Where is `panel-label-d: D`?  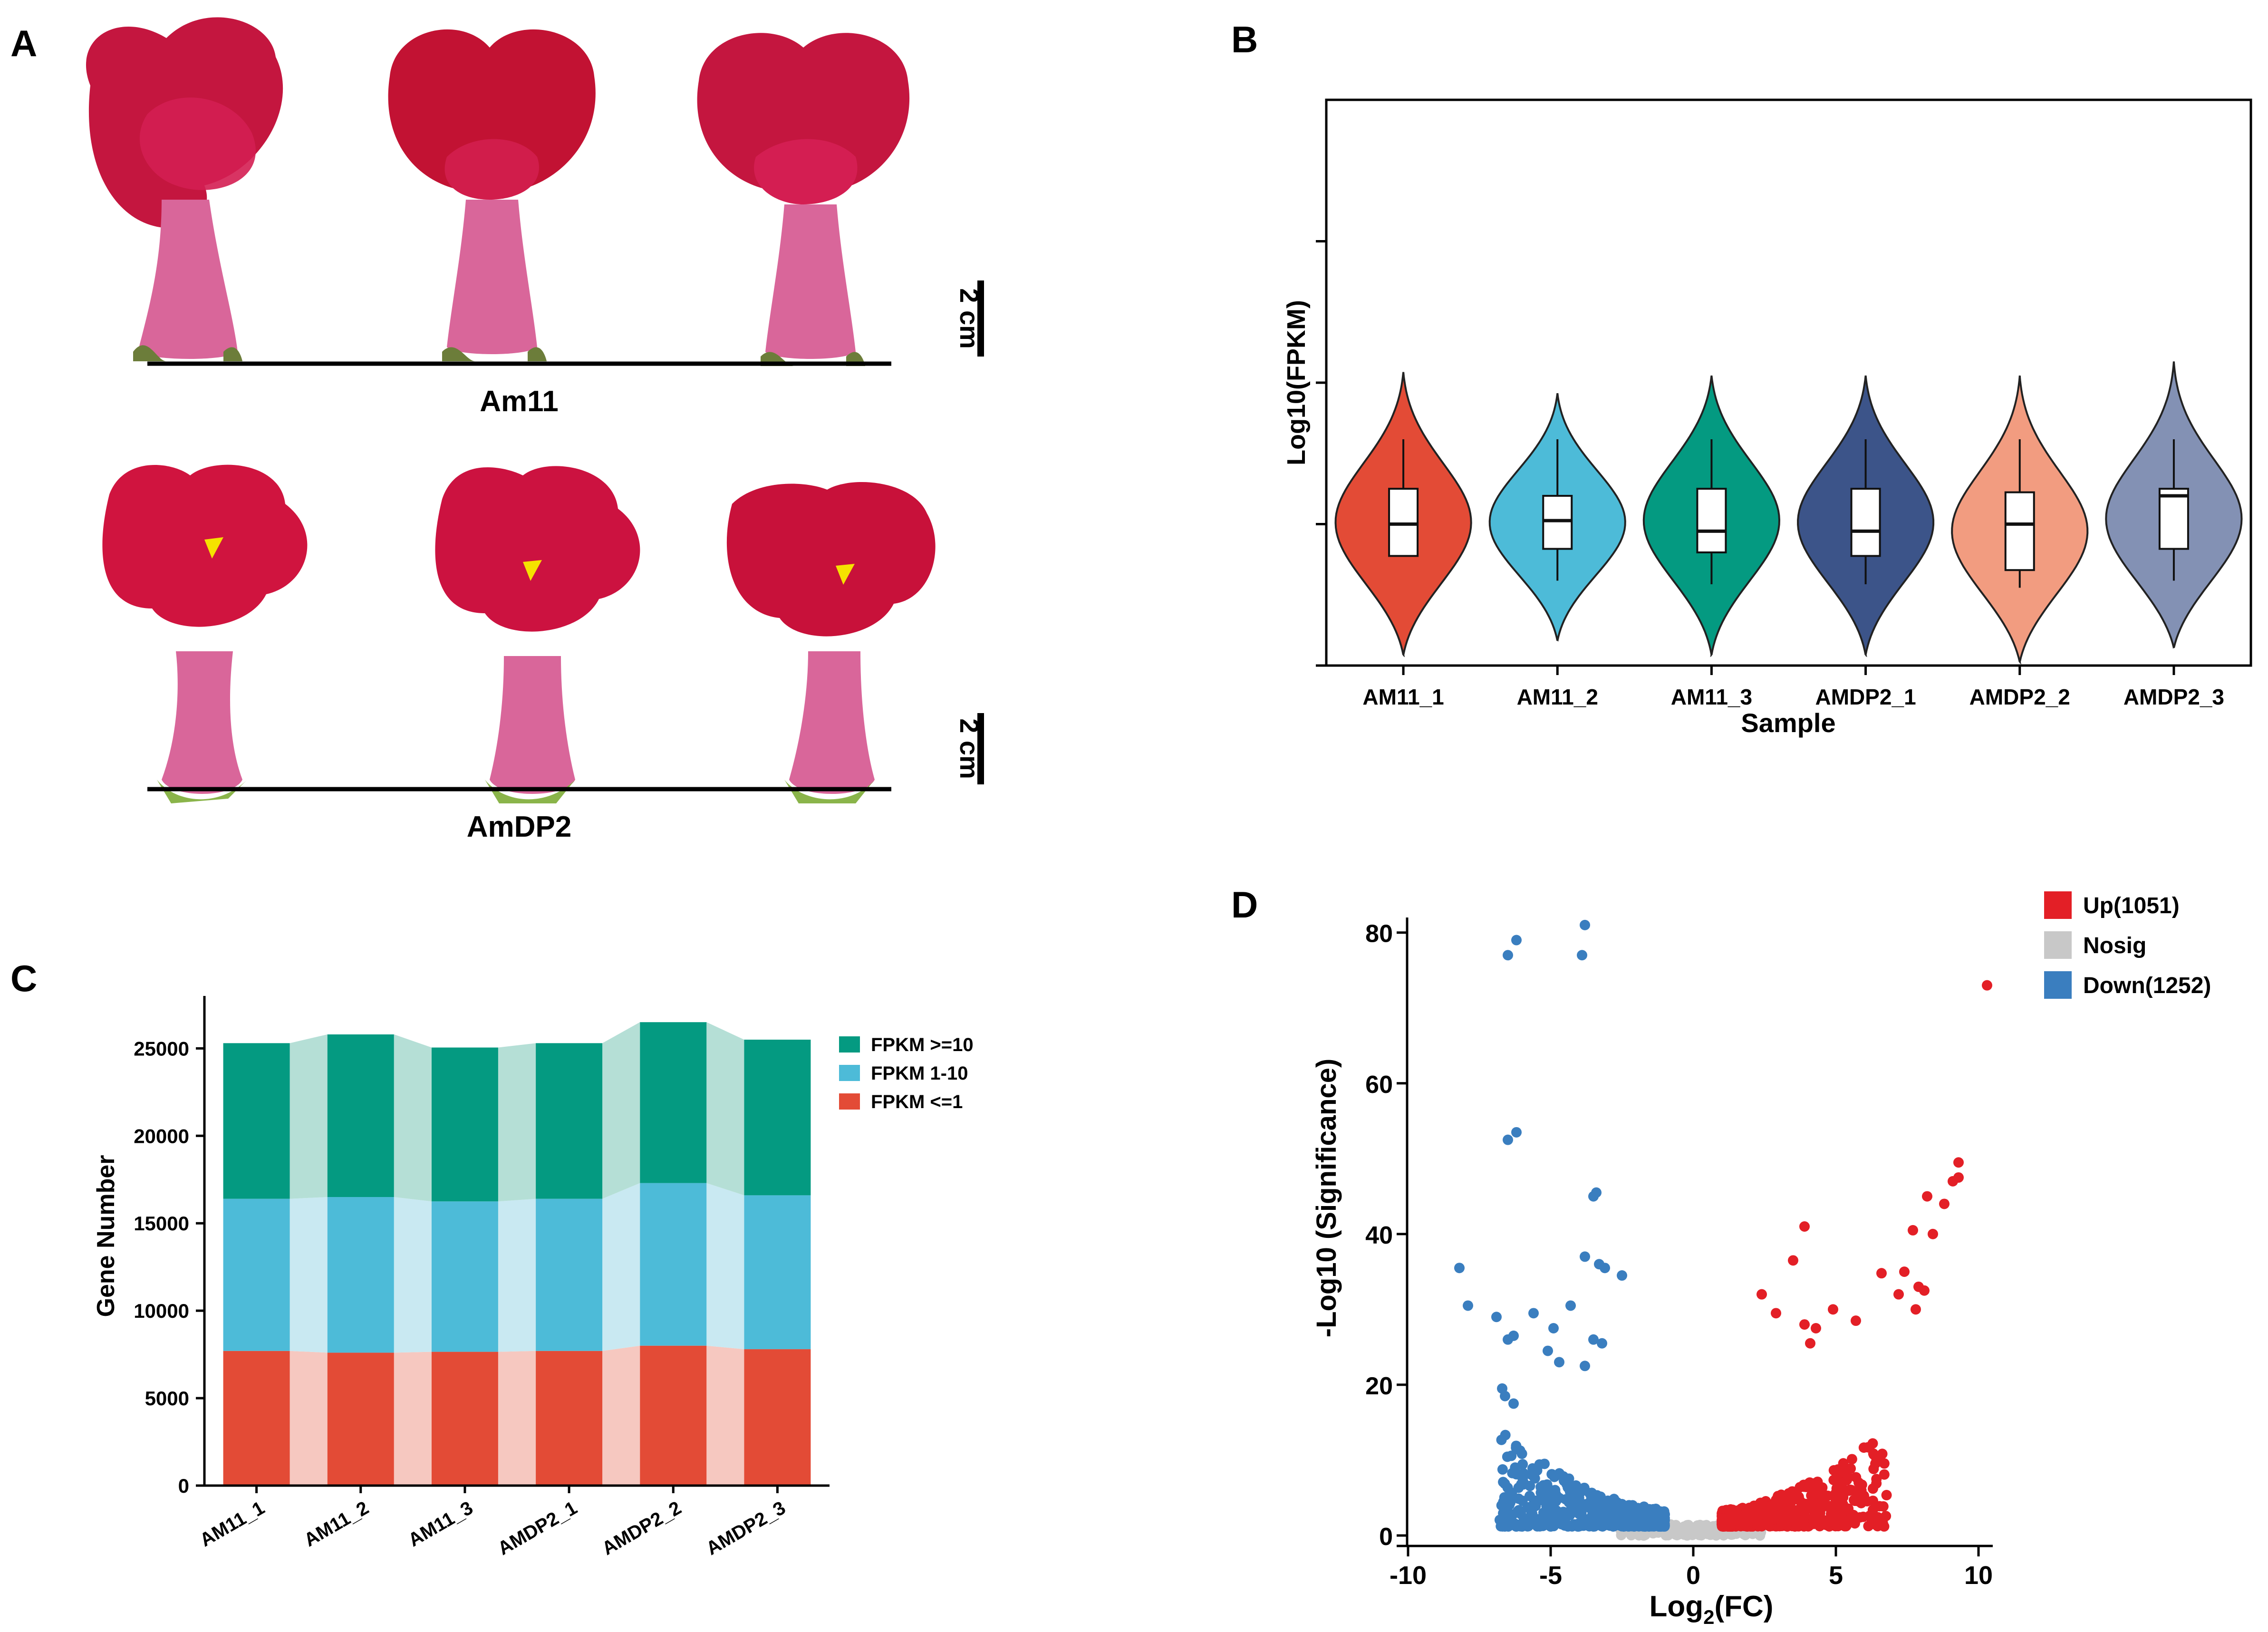
panel-label-d: D is located at coordinates (1244, 905).